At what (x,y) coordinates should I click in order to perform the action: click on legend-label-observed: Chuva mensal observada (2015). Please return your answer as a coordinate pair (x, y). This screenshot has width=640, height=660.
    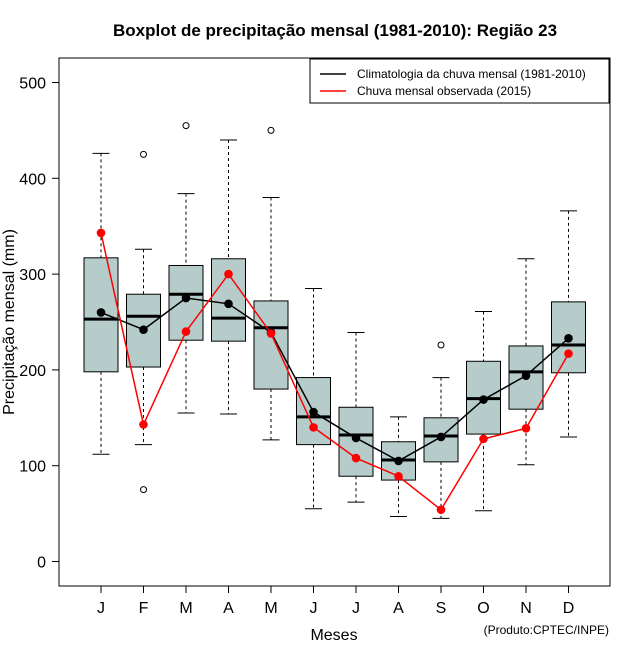
    Looking at the image, I should click on (444, 91).